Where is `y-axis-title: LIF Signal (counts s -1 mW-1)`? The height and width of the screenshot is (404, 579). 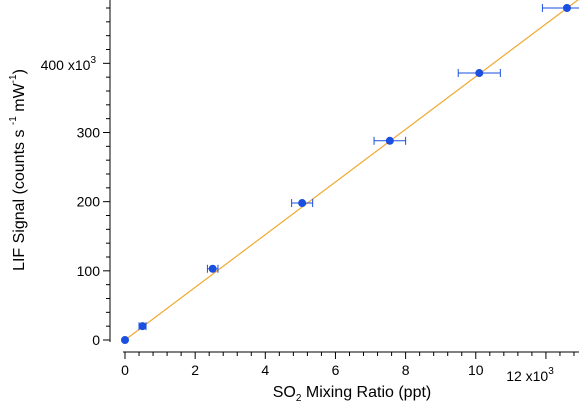
y-axis-title: LIF Signal (counts s -1 mW-1) is located at coordinates (18, 170).